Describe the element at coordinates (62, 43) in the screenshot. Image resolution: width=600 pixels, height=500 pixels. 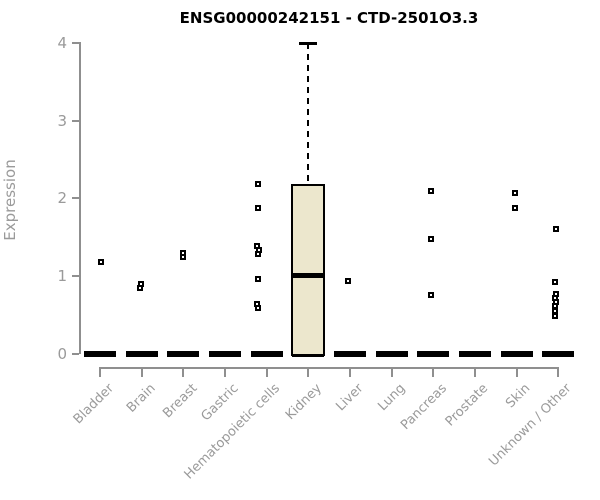
I see `y-tick-label: 4` at that location.